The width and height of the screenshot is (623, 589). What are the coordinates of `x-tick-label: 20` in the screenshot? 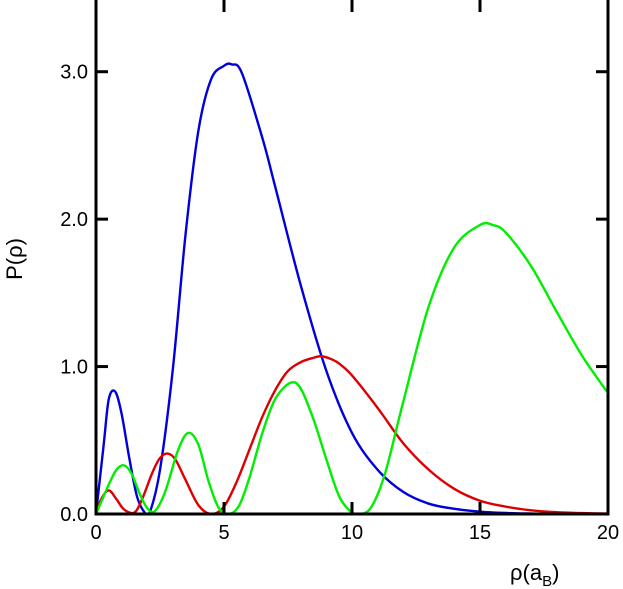 It's located at (608, 533).